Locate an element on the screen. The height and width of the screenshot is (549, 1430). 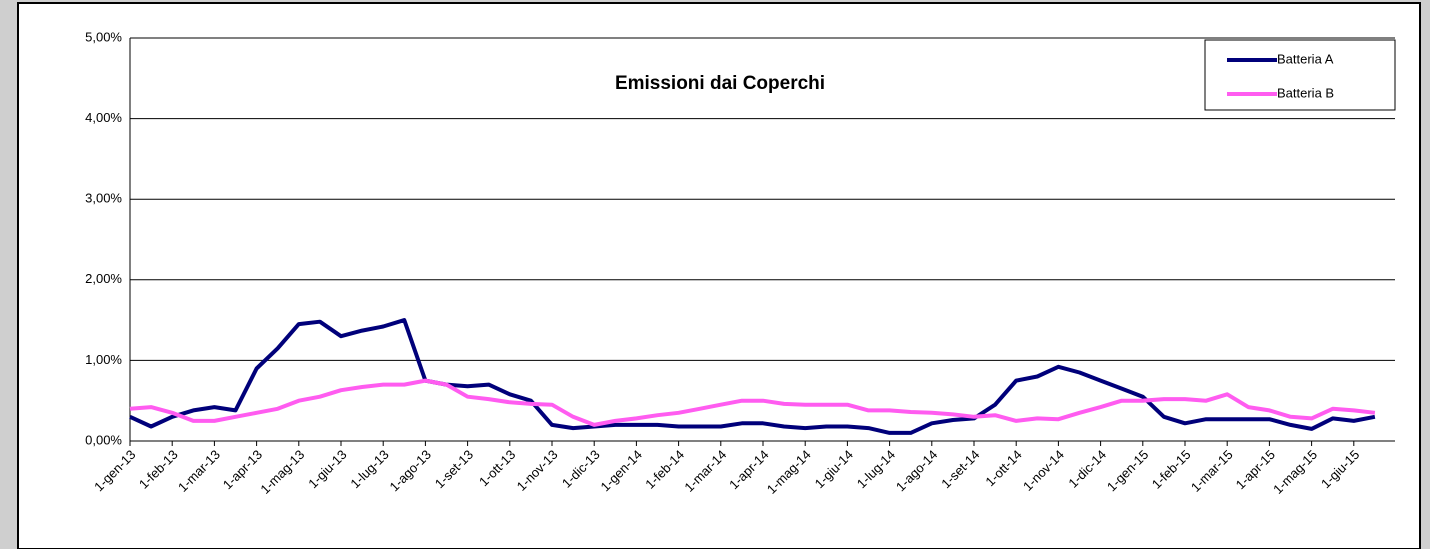
y-tick-label: 2,00% is located at coordinates (103, 278).